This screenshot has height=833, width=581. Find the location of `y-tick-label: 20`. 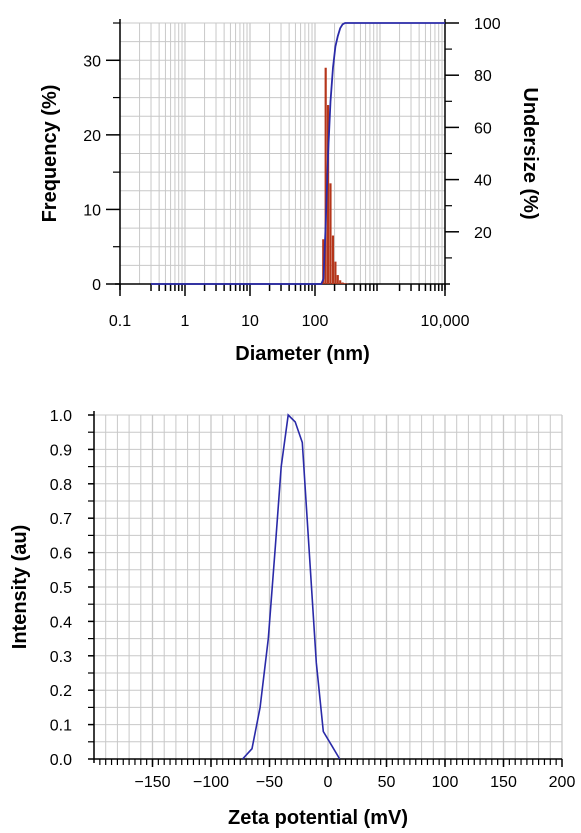

y-tick-label: 20 is located at coordinates (92, 136).